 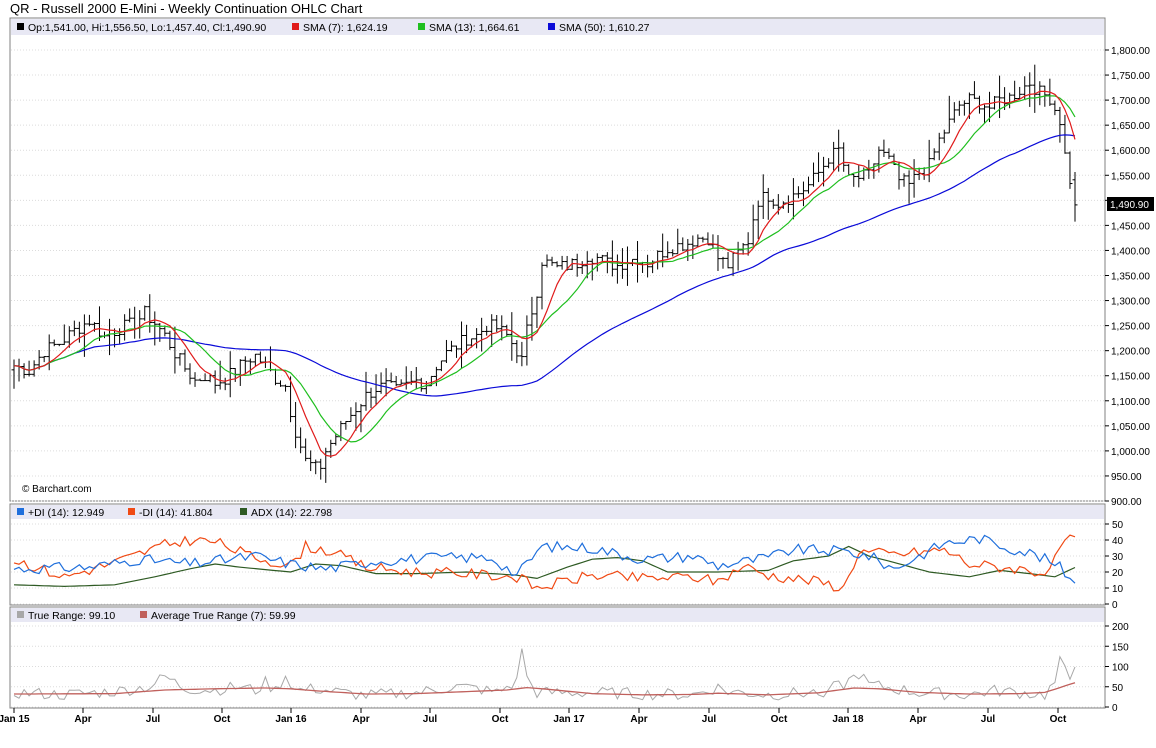 I want to click on price-tick-label: 1,300.00, so click(x=1130, y=302).